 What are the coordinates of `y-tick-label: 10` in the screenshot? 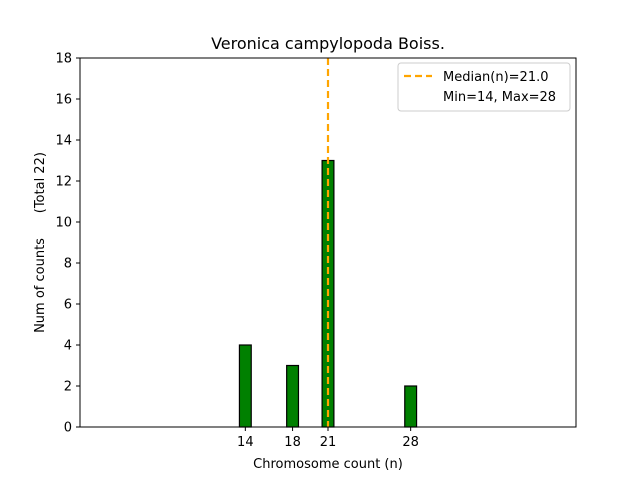 It's located at (63, 223).